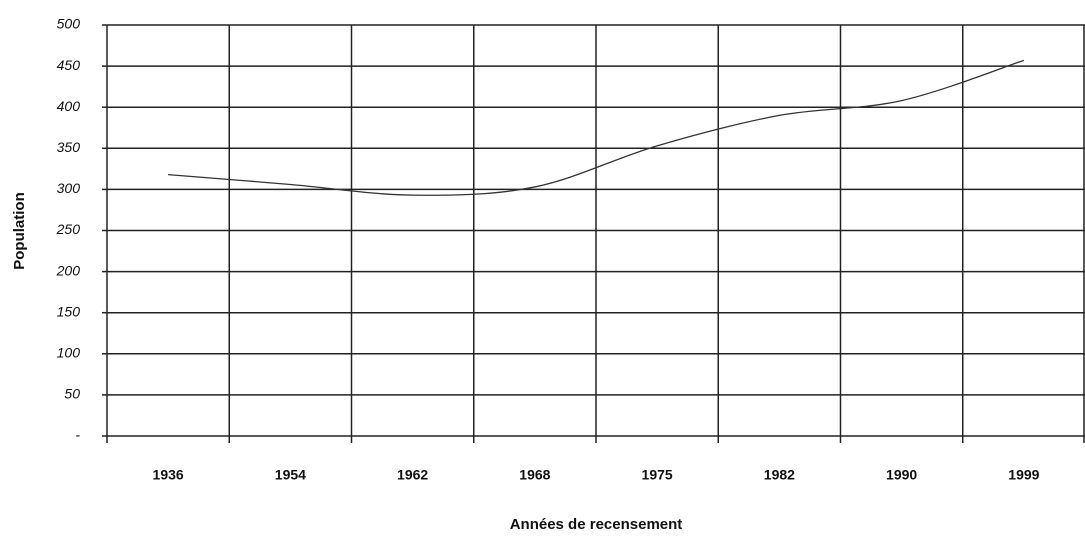  I want to click on y-tick-label: 400, so click(69, 106).